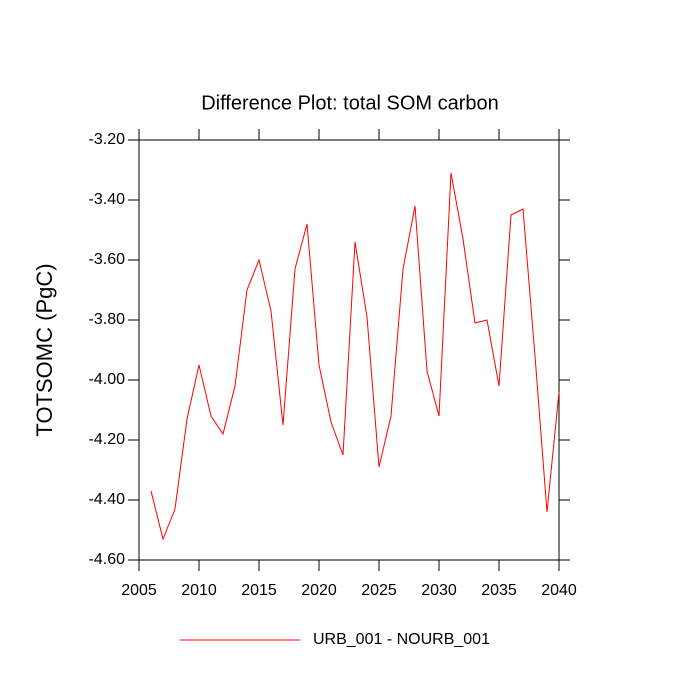 Image resolution: width=700 pixels, height=700 pixels. I want to click on x-tick-label: 2005, so click(139, 590).